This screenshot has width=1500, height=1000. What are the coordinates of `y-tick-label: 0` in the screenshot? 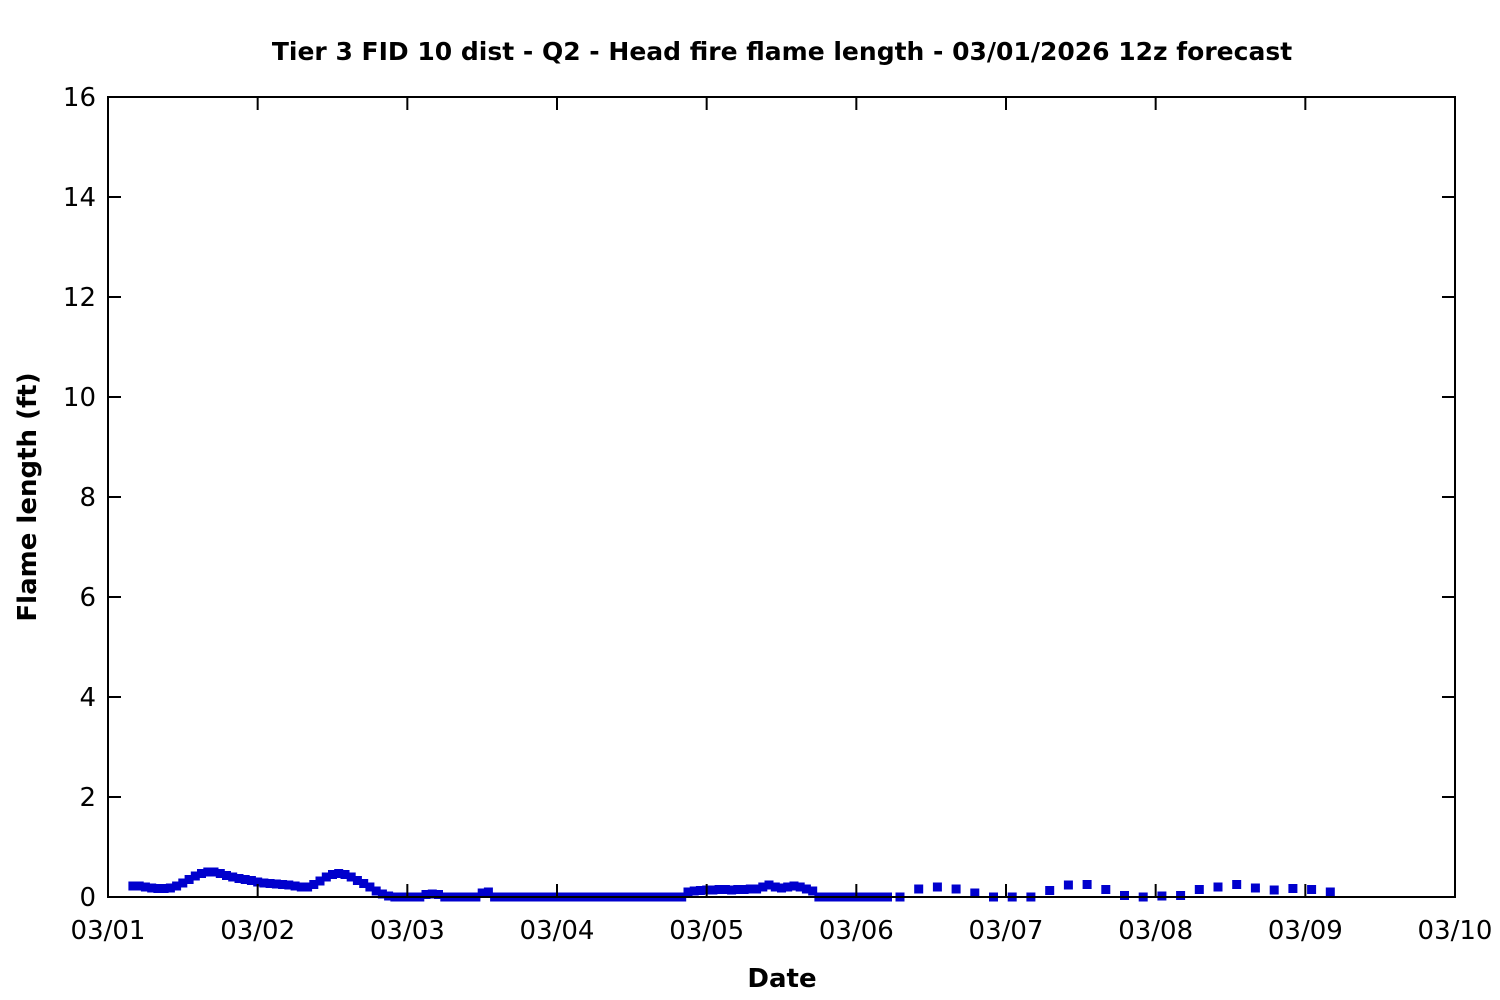 It's located at (87, 898).